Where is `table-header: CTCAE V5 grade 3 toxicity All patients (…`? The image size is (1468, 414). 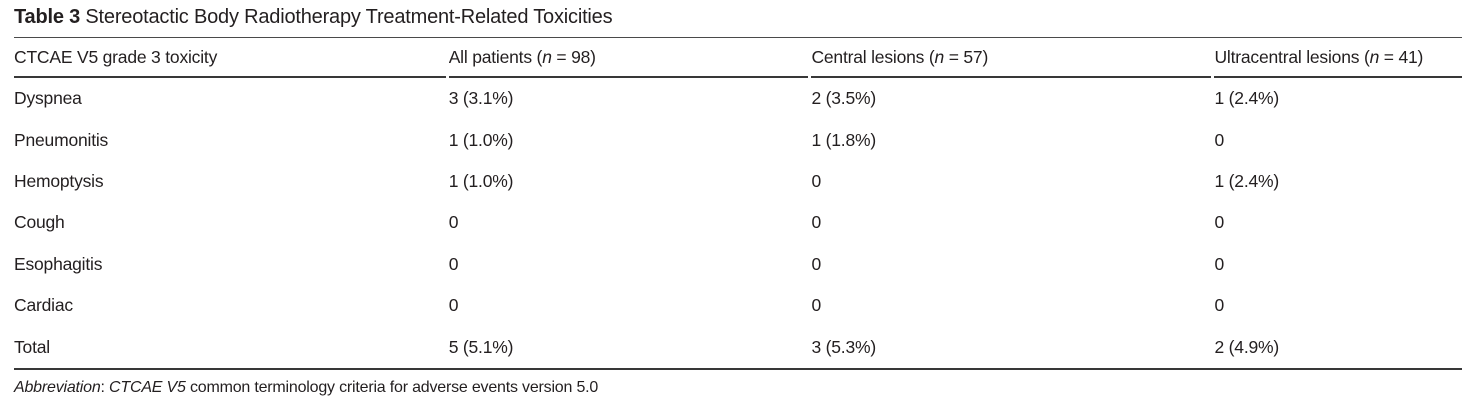
table-header: CTCAE V5 grade 3 toxicity All patients (… is located at coordinates (738, 58).